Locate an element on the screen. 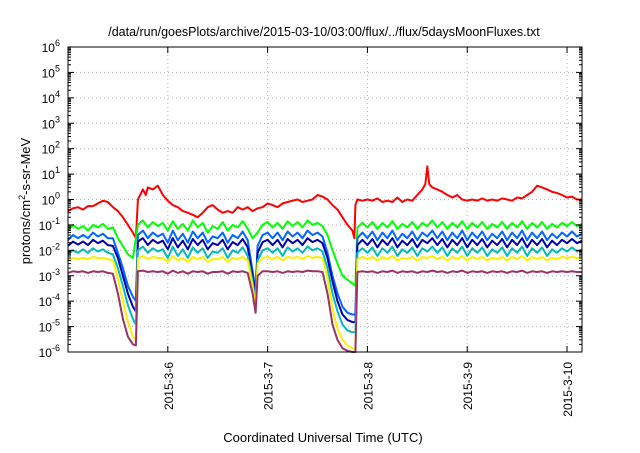  y-tick-label: 10⁻⁴ is located at coordinates (49, 300).